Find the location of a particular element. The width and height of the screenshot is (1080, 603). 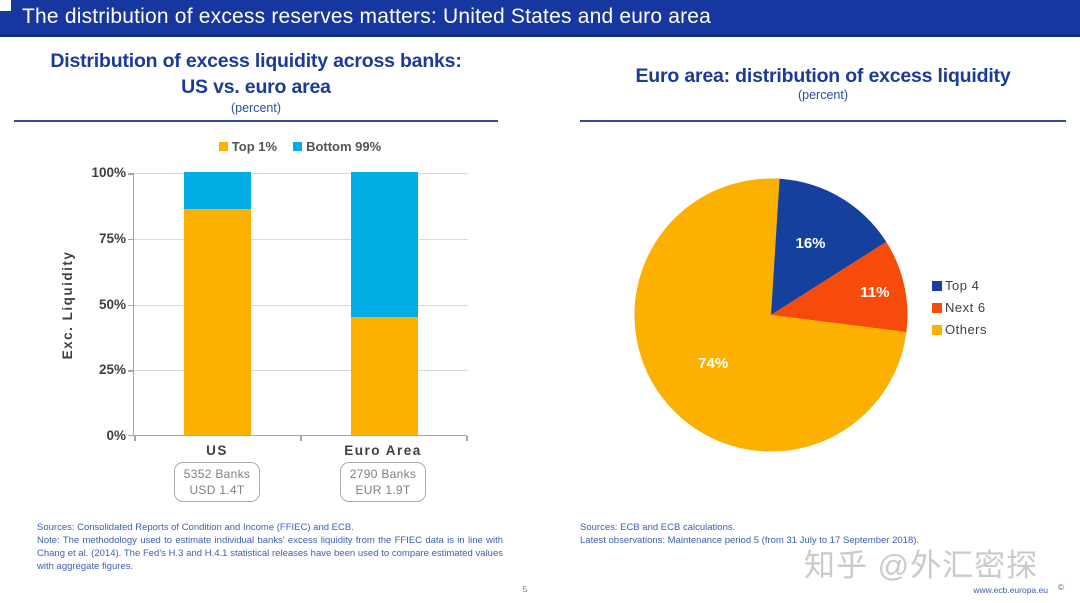

bar-plot-area is located at coordinates (298, 306).